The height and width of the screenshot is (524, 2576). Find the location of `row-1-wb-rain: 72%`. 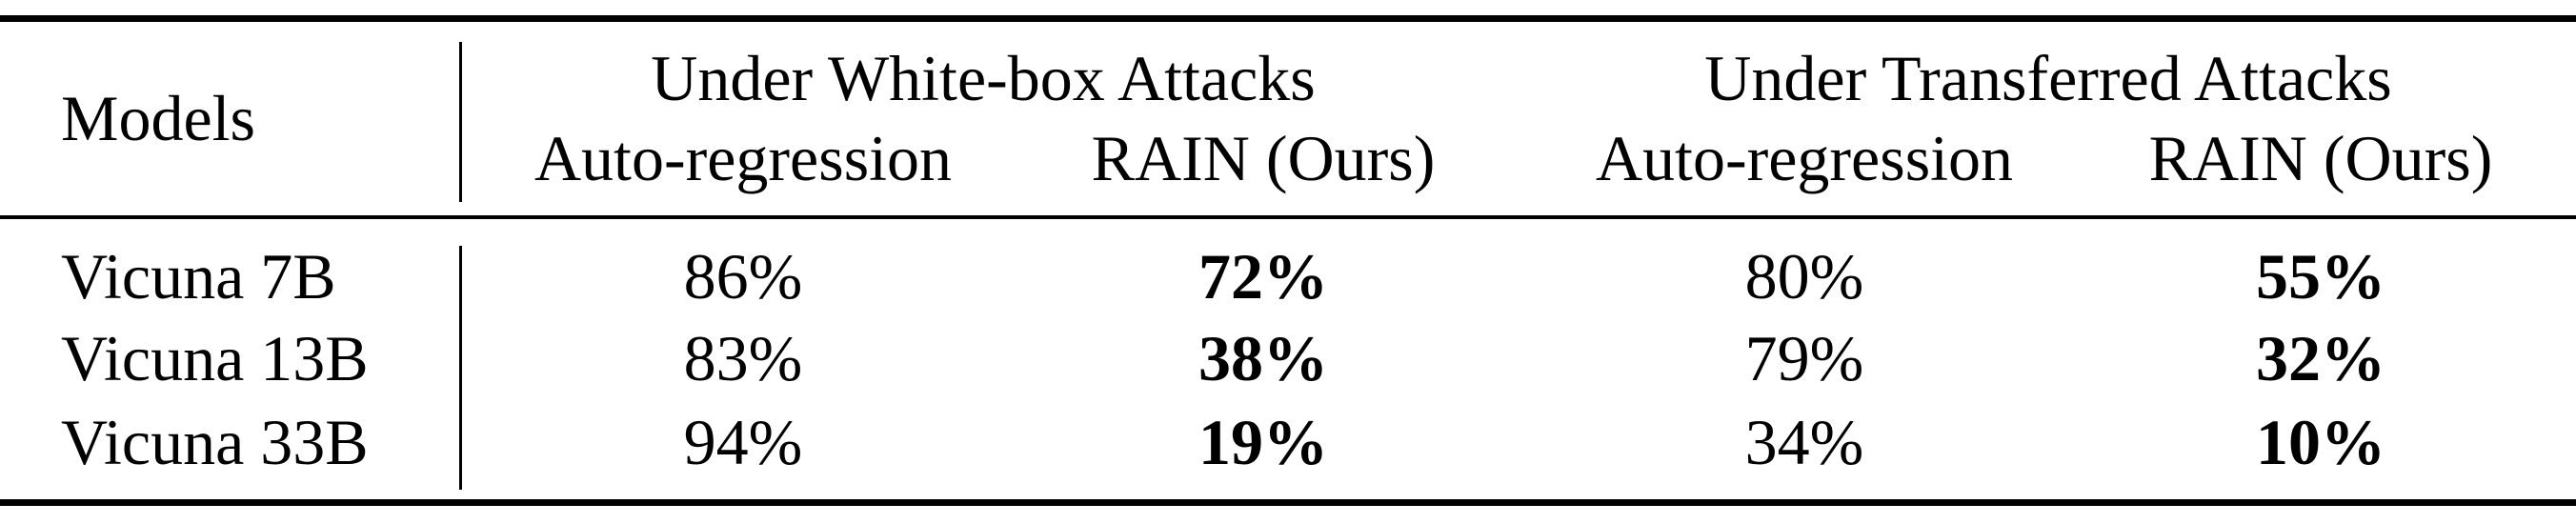

row-1-wb-rain: 72% is located at coordinates (1263, 276).